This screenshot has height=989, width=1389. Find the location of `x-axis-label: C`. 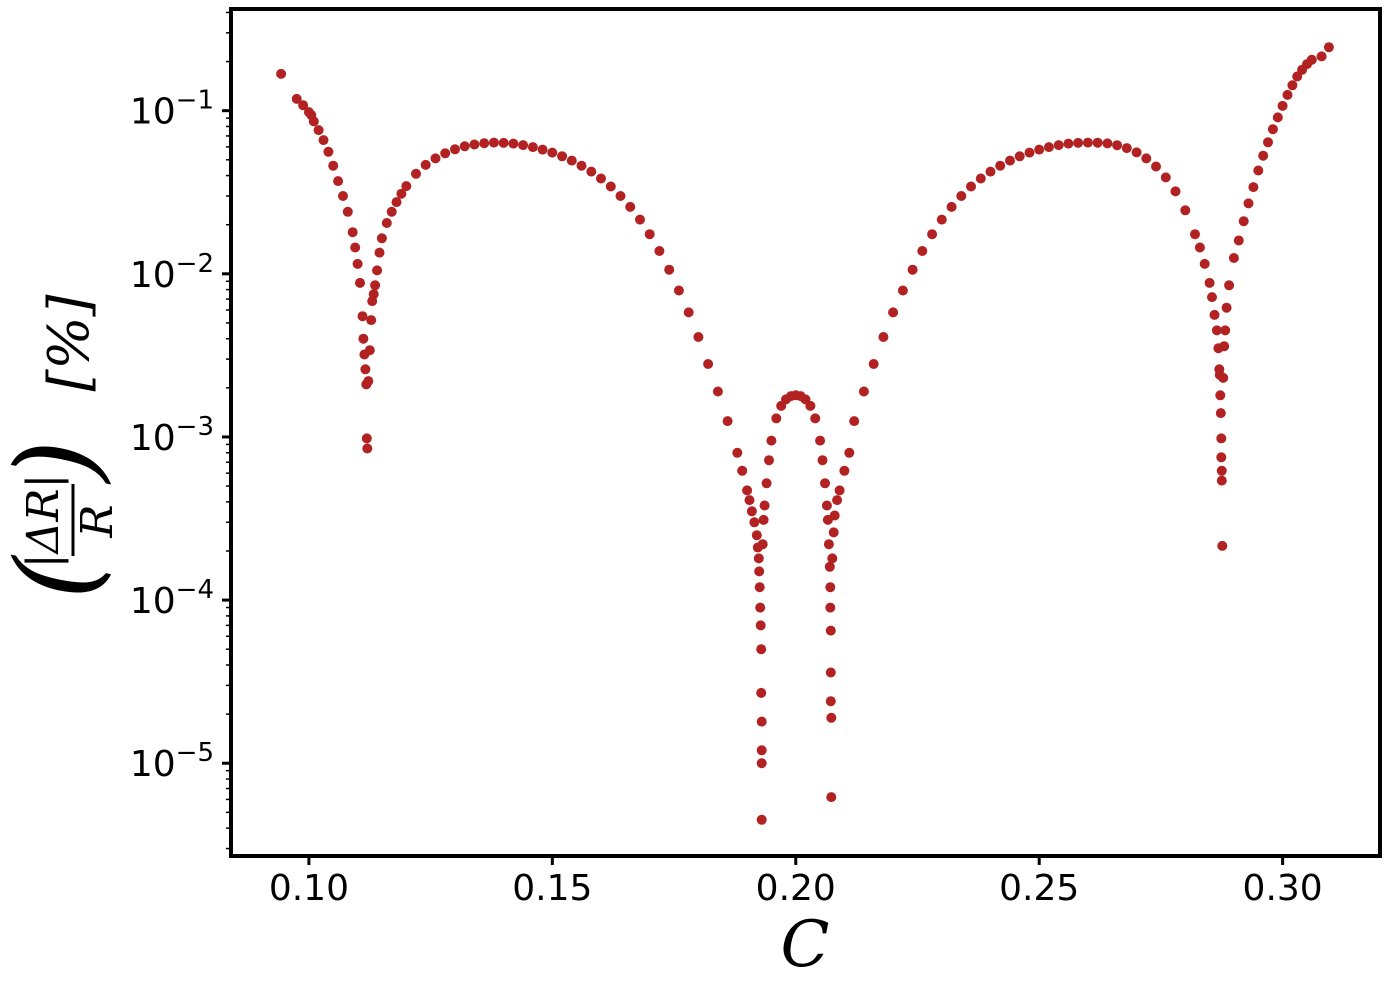

x-axis-label: C is located at coordinates (805, 945).